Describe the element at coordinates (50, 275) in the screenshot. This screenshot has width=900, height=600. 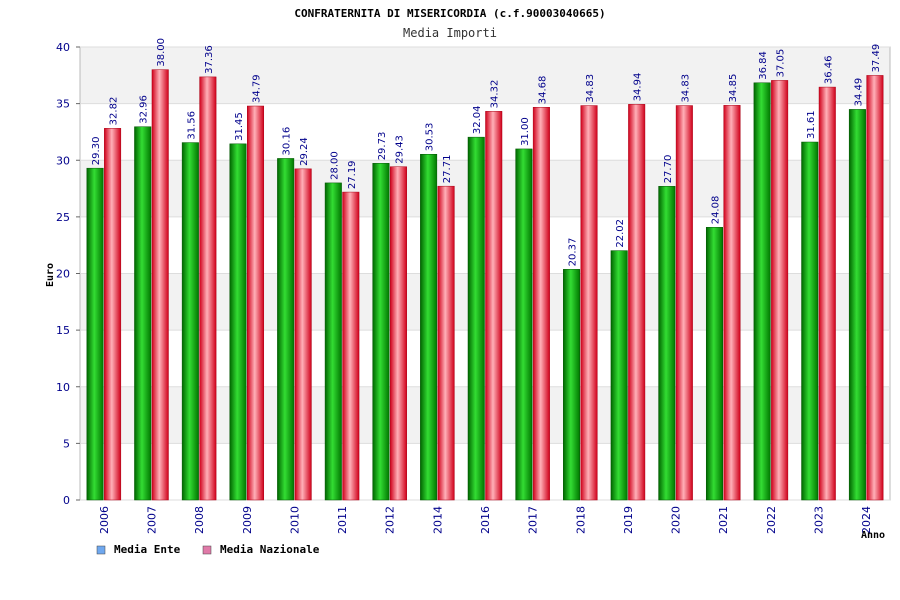
I see `y-axis-label: Euro` at that location.